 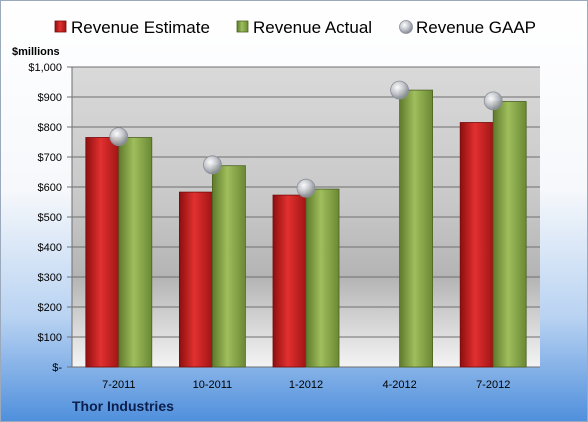 What do you see at coordinates (50, 188) in the screenshot?
I see `y-tick-label: $600` at bounding box center [50, 188].